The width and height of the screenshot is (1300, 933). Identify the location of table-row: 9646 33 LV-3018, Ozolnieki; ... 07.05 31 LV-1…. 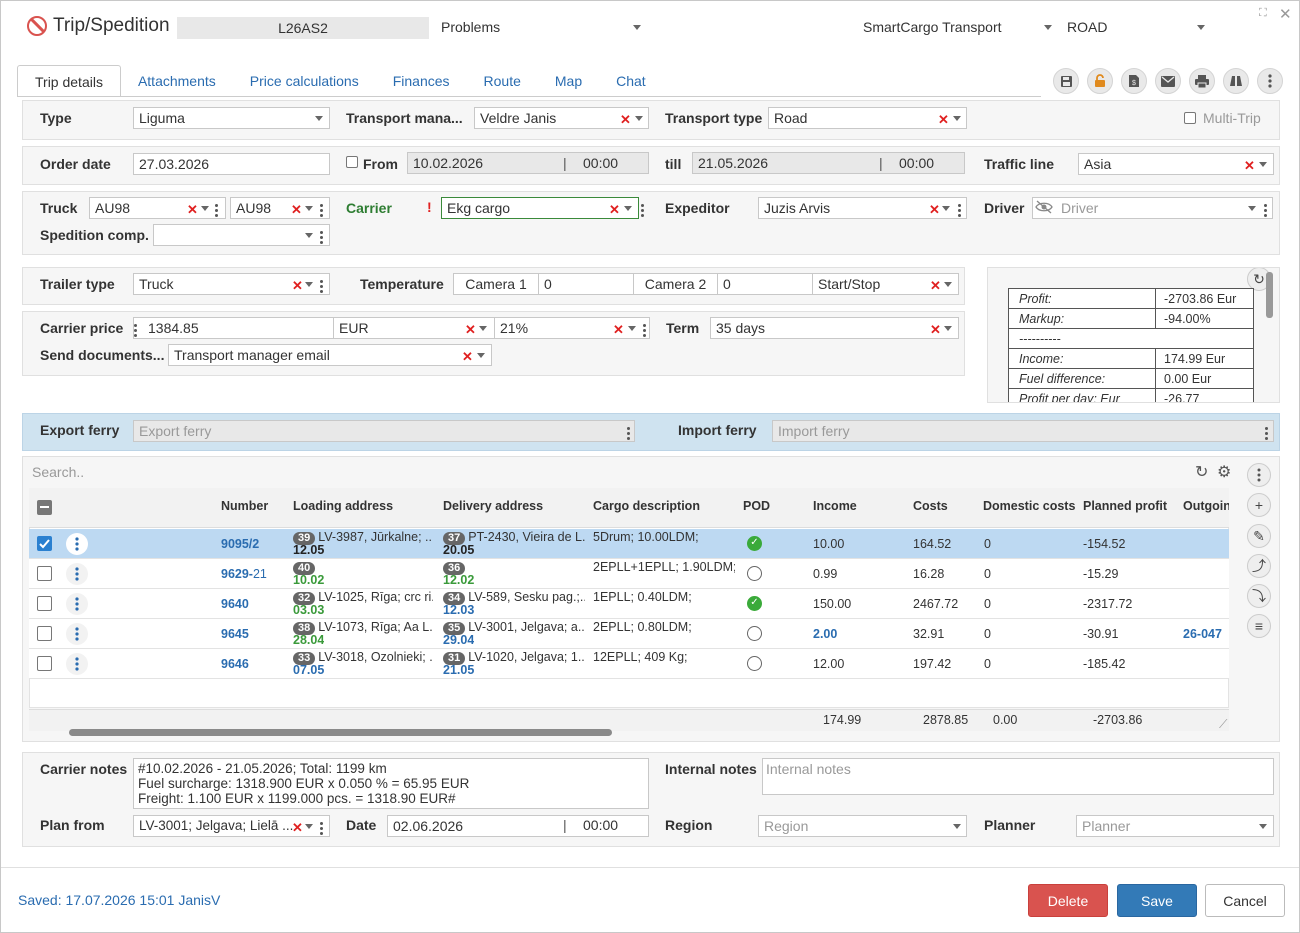
(629, 664).